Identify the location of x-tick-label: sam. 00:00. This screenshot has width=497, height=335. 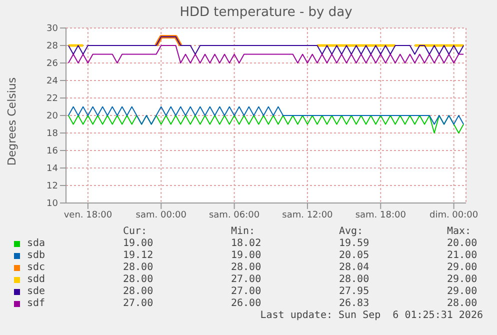
(161, 215).